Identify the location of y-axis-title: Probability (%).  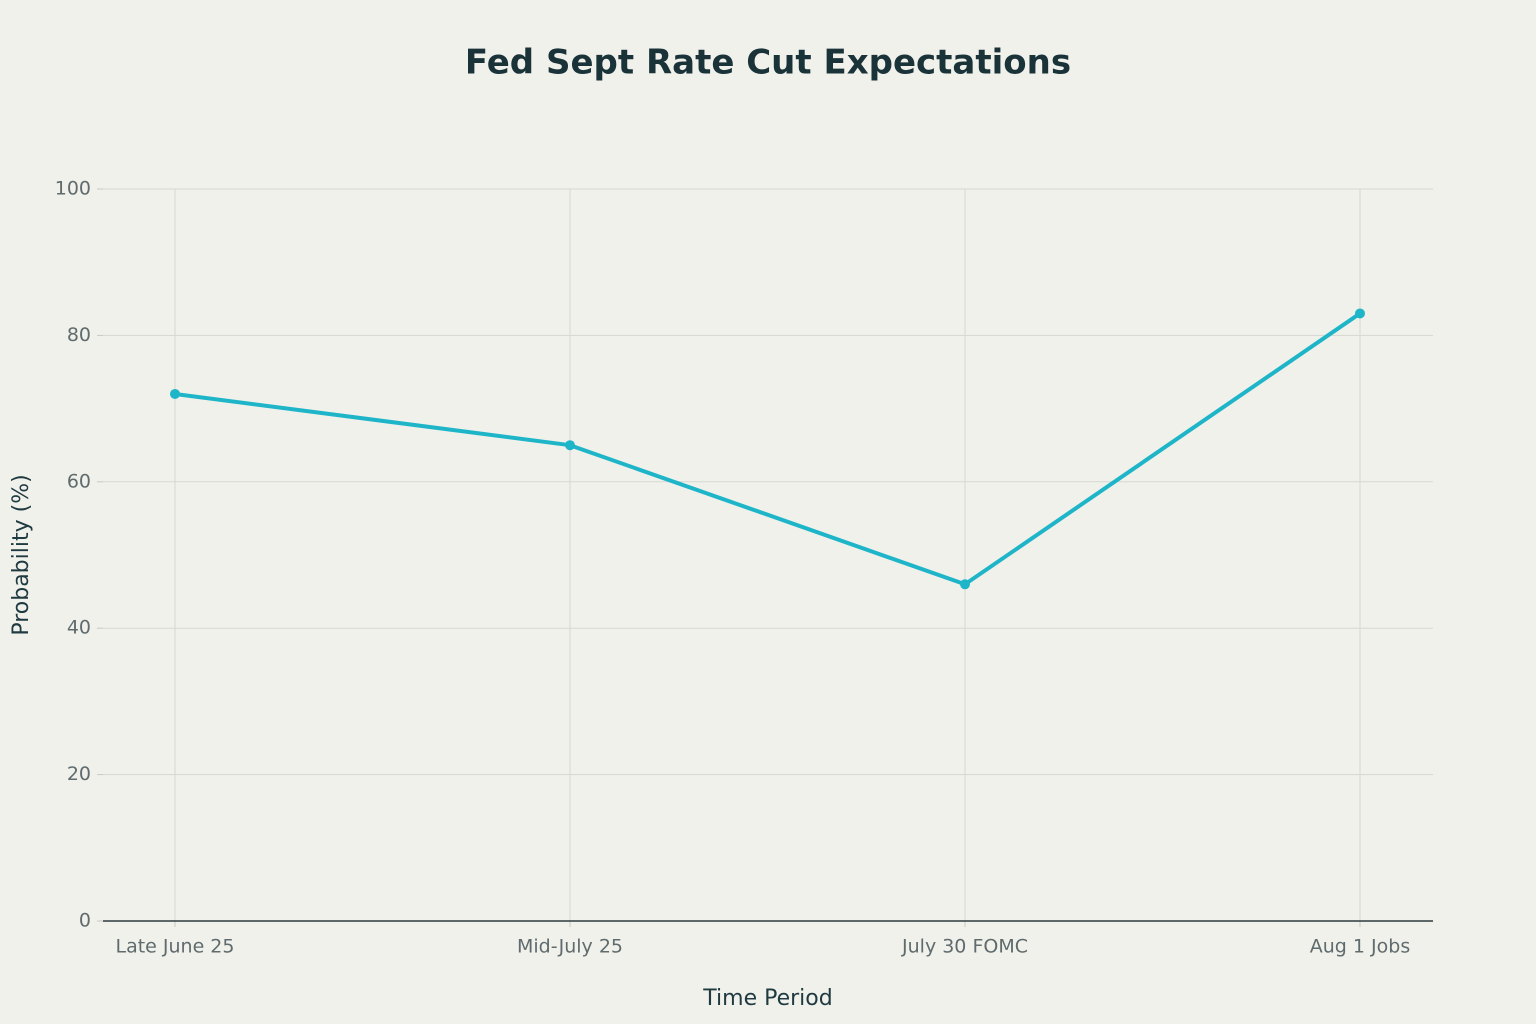
(21, 554).